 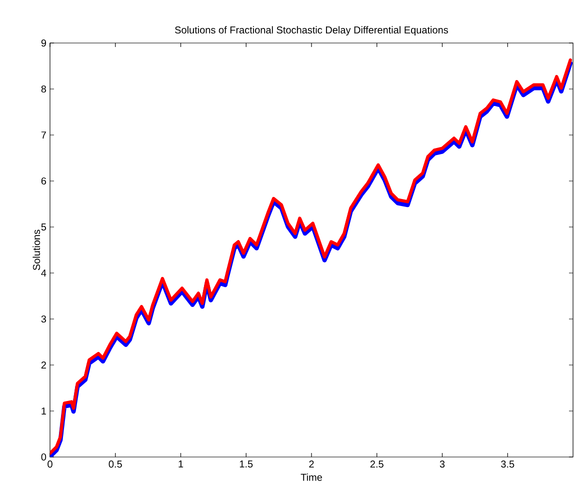 I want to click on y-tick-label: 6, so click(x=43, y=181).